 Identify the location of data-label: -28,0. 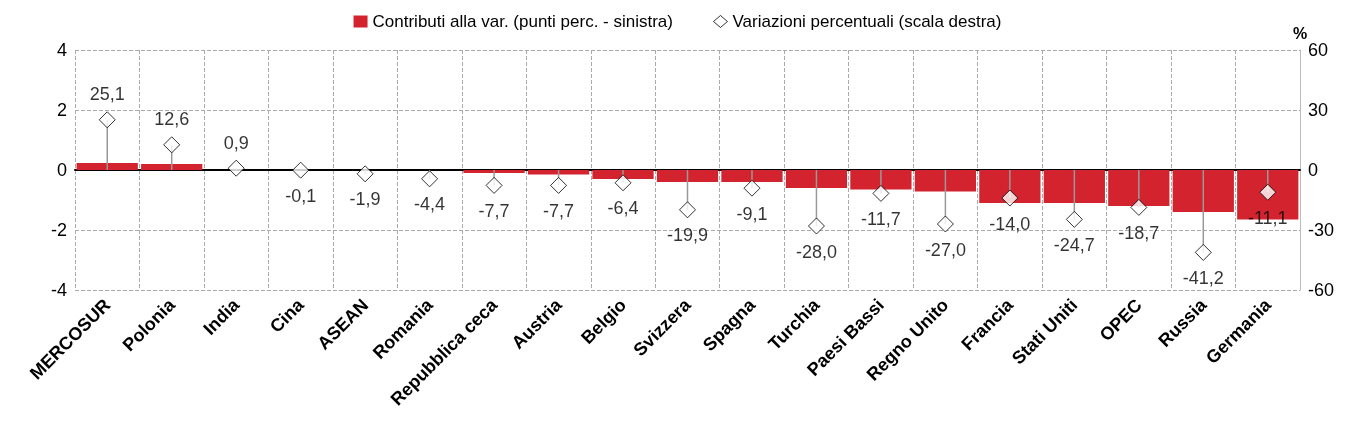
(816, 251).